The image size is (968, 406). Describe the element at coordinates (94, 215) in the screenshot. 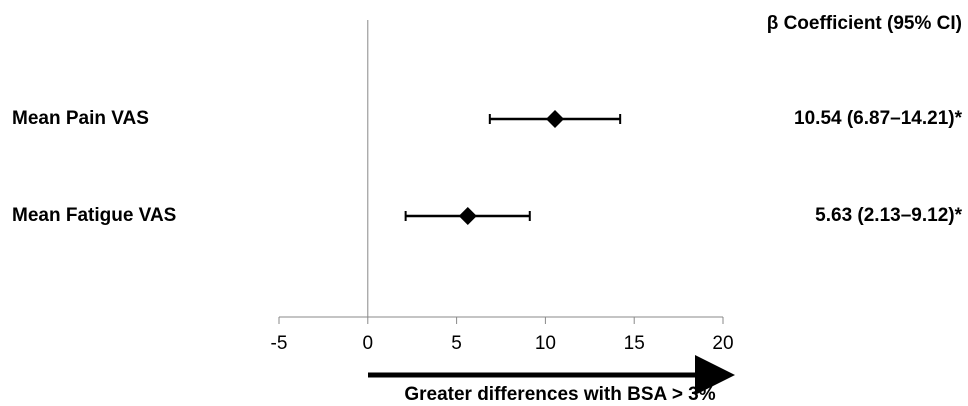

I see `row-label: Mean Fatigue VAS` at that location.